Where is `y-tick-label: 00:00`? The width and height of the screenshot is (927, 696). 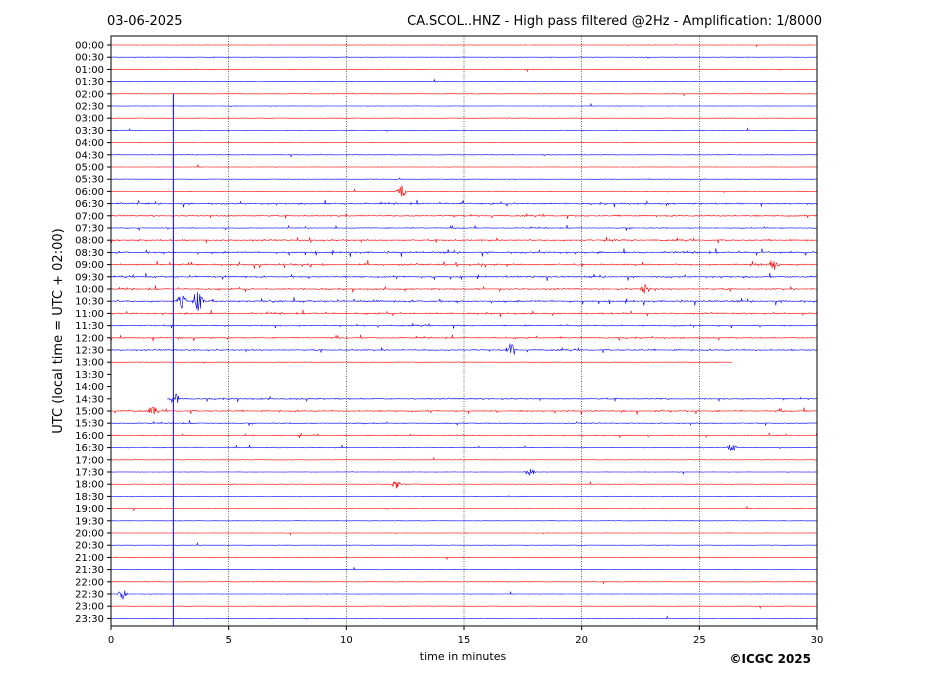
y-tick-label: 00:00 is located at coordinates (89, 46).